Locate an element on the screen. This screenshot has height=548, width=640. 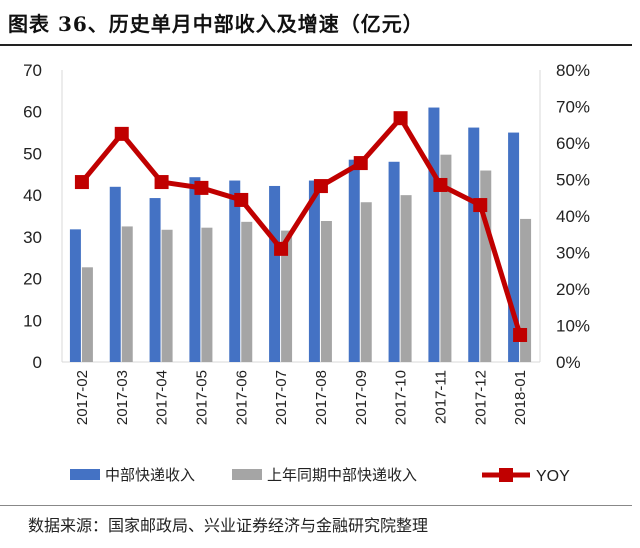
left-tick-label: 10 is located at coordinates (32, 320).